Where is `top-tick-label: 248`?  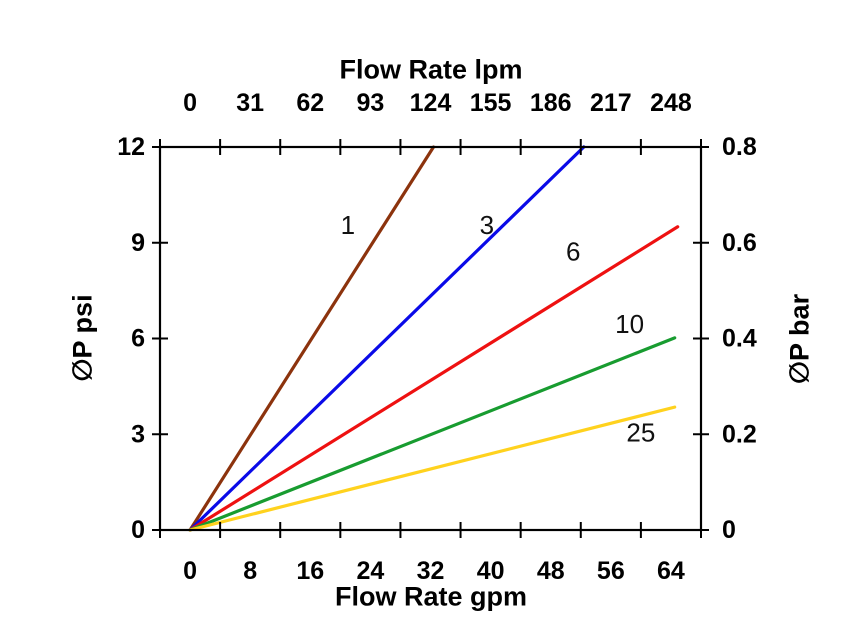 top-tick-label: 248 is located at coordinates (671, 103).